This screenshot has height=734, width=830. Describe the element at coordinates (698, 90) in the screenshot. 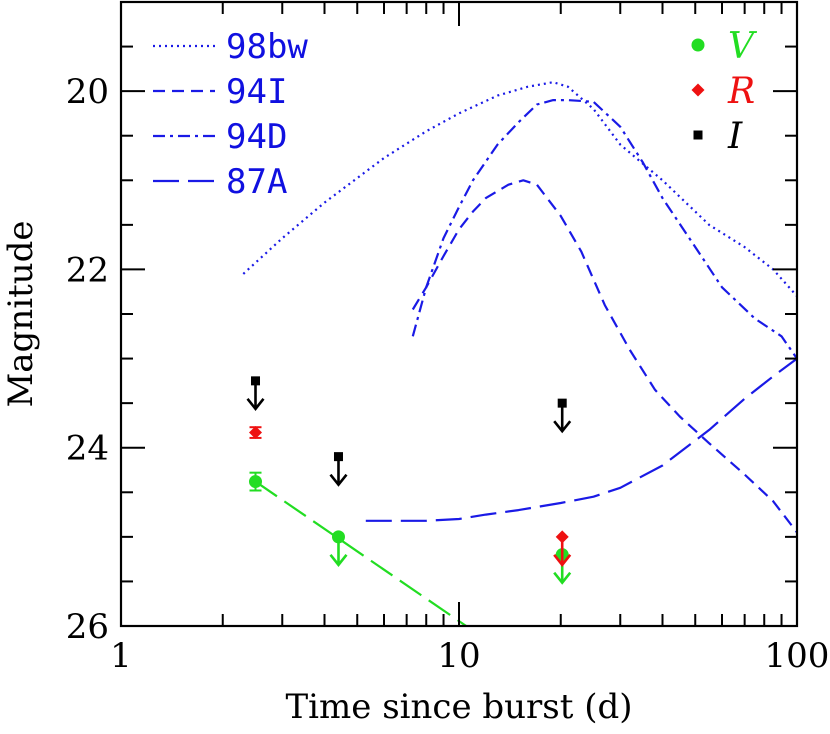

I see `legend-marker-R` at that location.